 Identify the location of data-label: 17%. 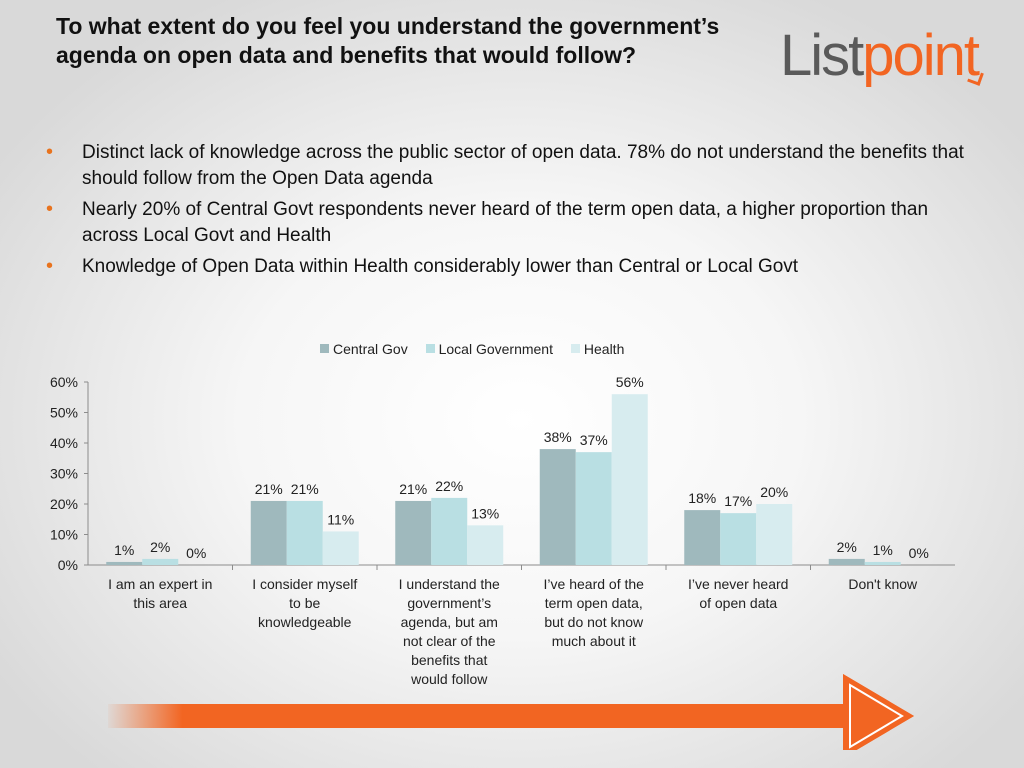
(738, 501).